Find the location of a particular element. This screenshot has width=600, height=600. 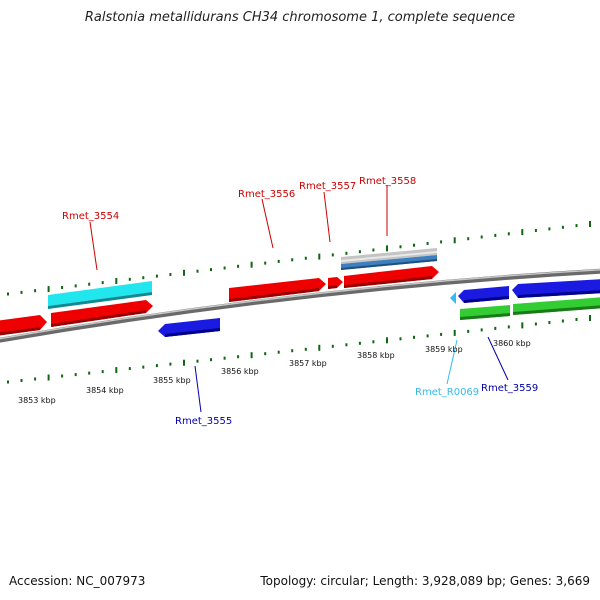

scale-label-3855: 3855 kbp is located at coordinates (172, 380).